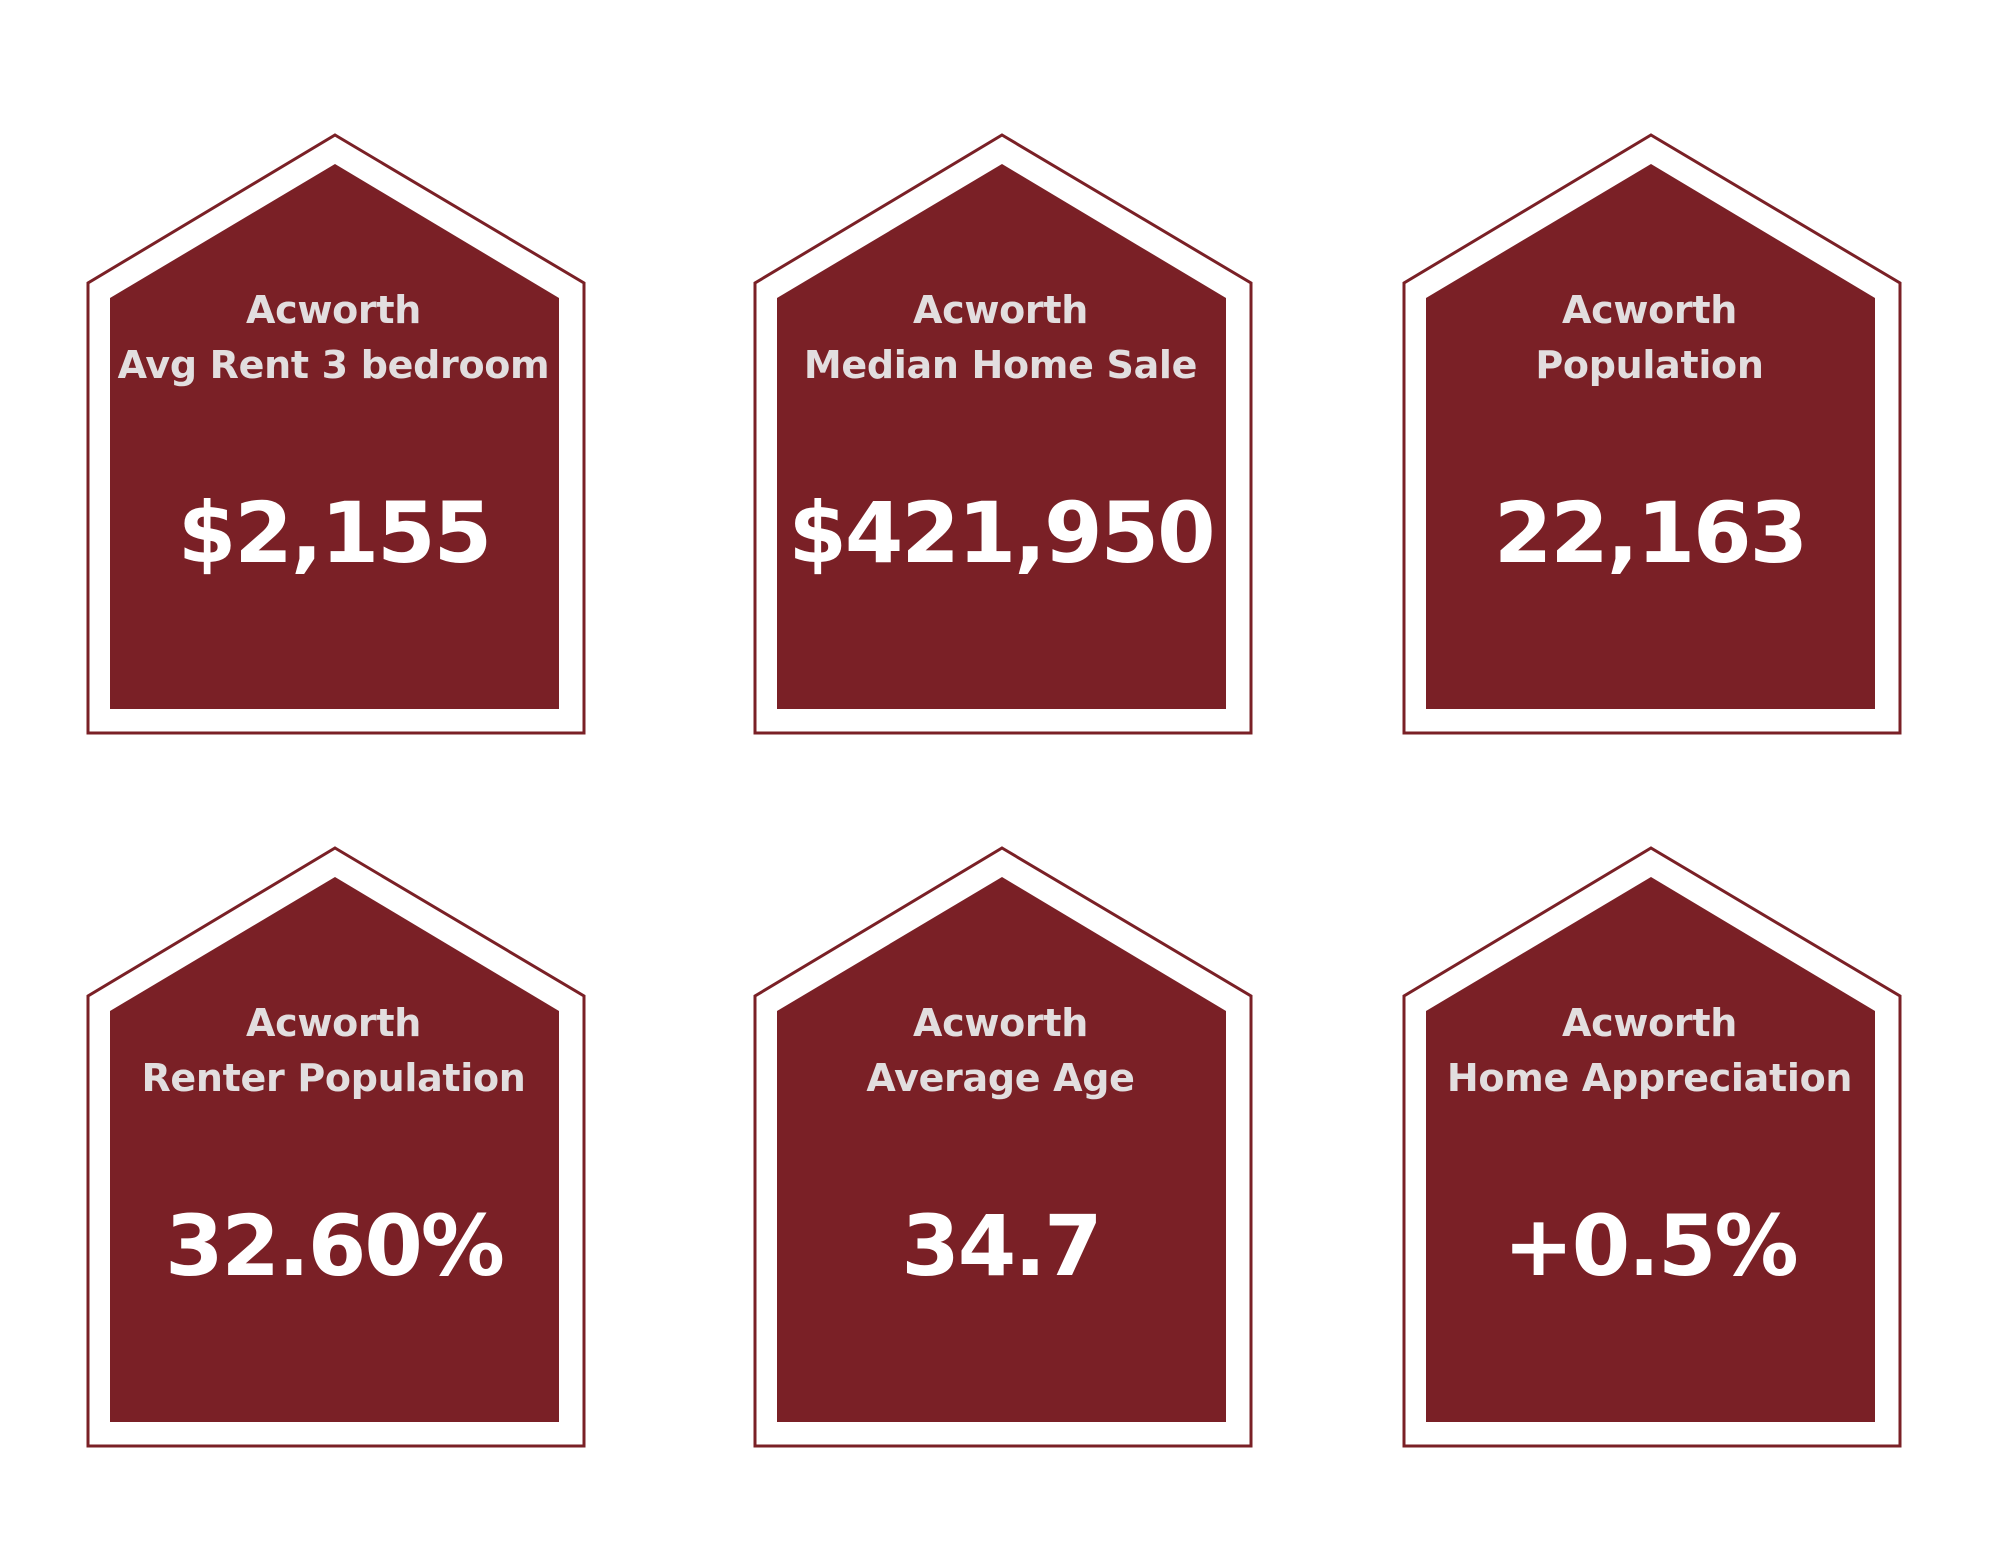 The image size is (2000, 1545). I want to click on card-value: $421,950, so click(1001, 533).